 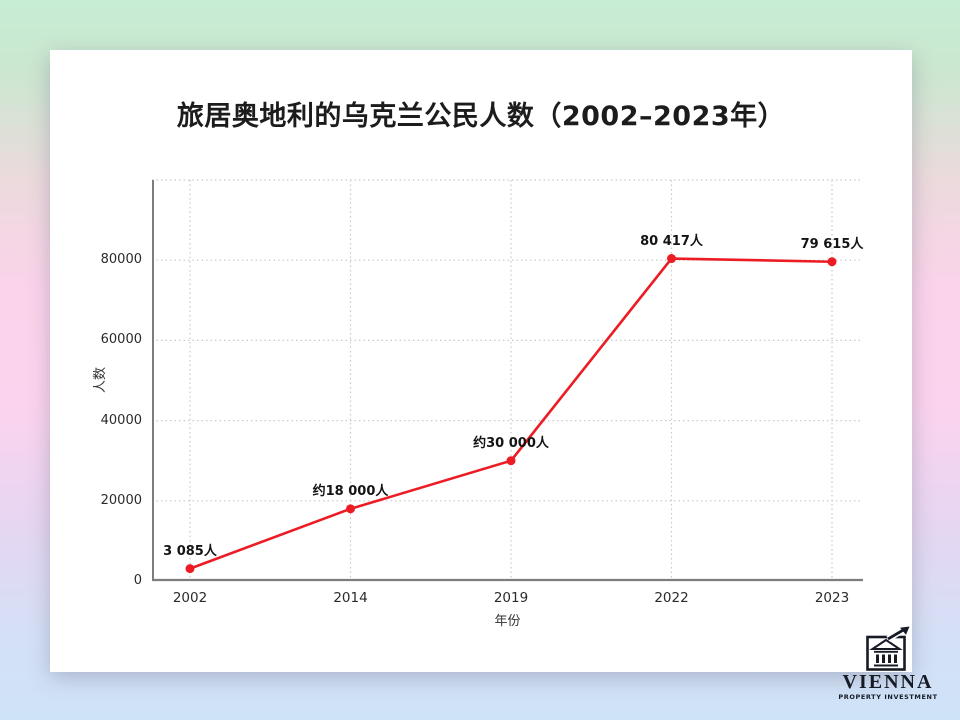 I want to click on y-tick-label: 0, so click(x=137, y=580).